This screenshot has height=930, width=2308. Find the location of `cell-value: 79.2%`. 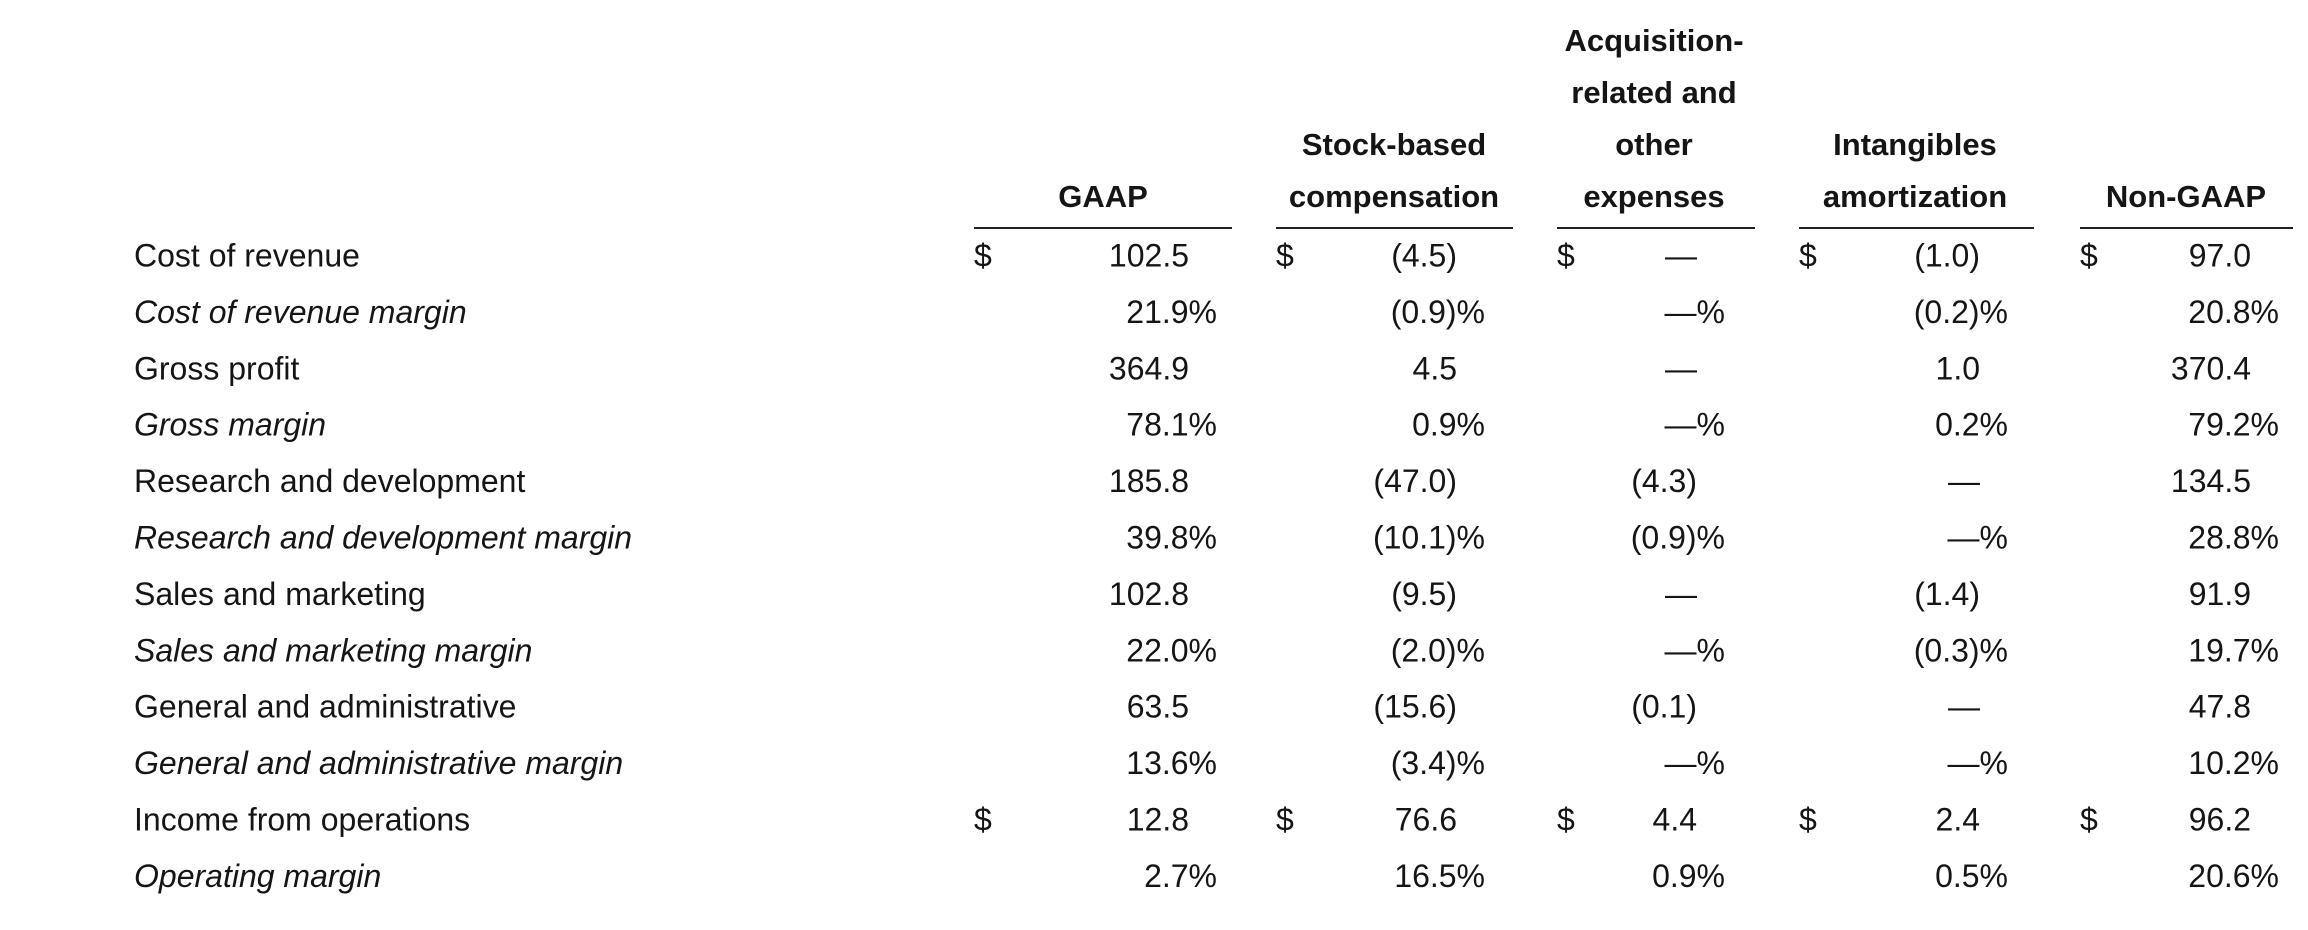

cell-value: 79.2% is located at coordinates (2233, 425).